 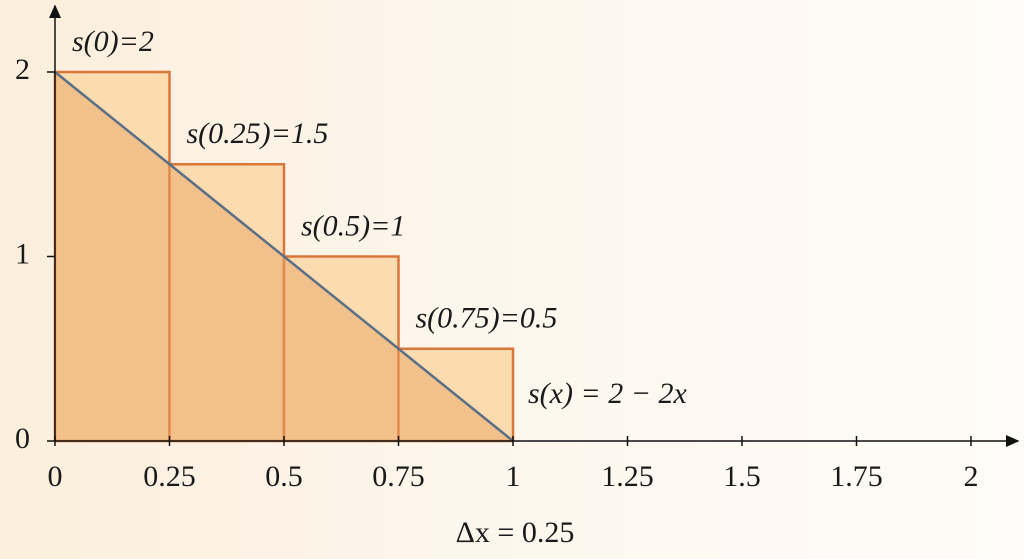 What do you see at coordinates (513, 476) in the screenshot?
I see `x-tick-label: 1` at bounding box center [513, 476].